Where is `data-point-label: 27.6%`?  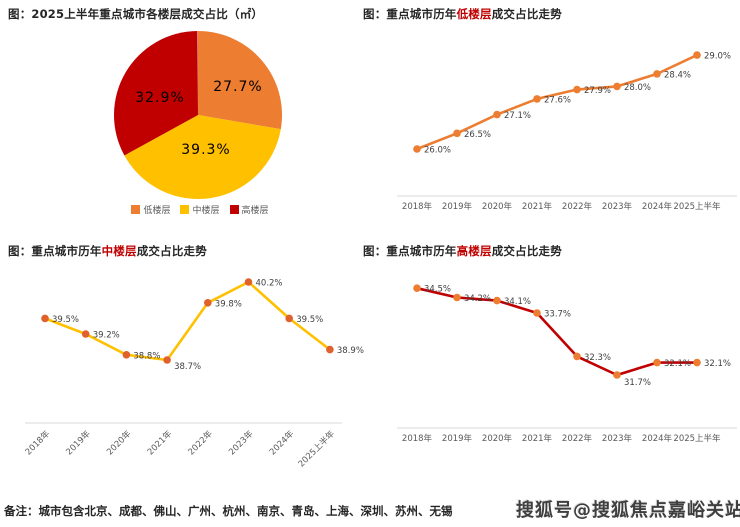
data-point-label: 27.6% is located at coordinates (557, 100).